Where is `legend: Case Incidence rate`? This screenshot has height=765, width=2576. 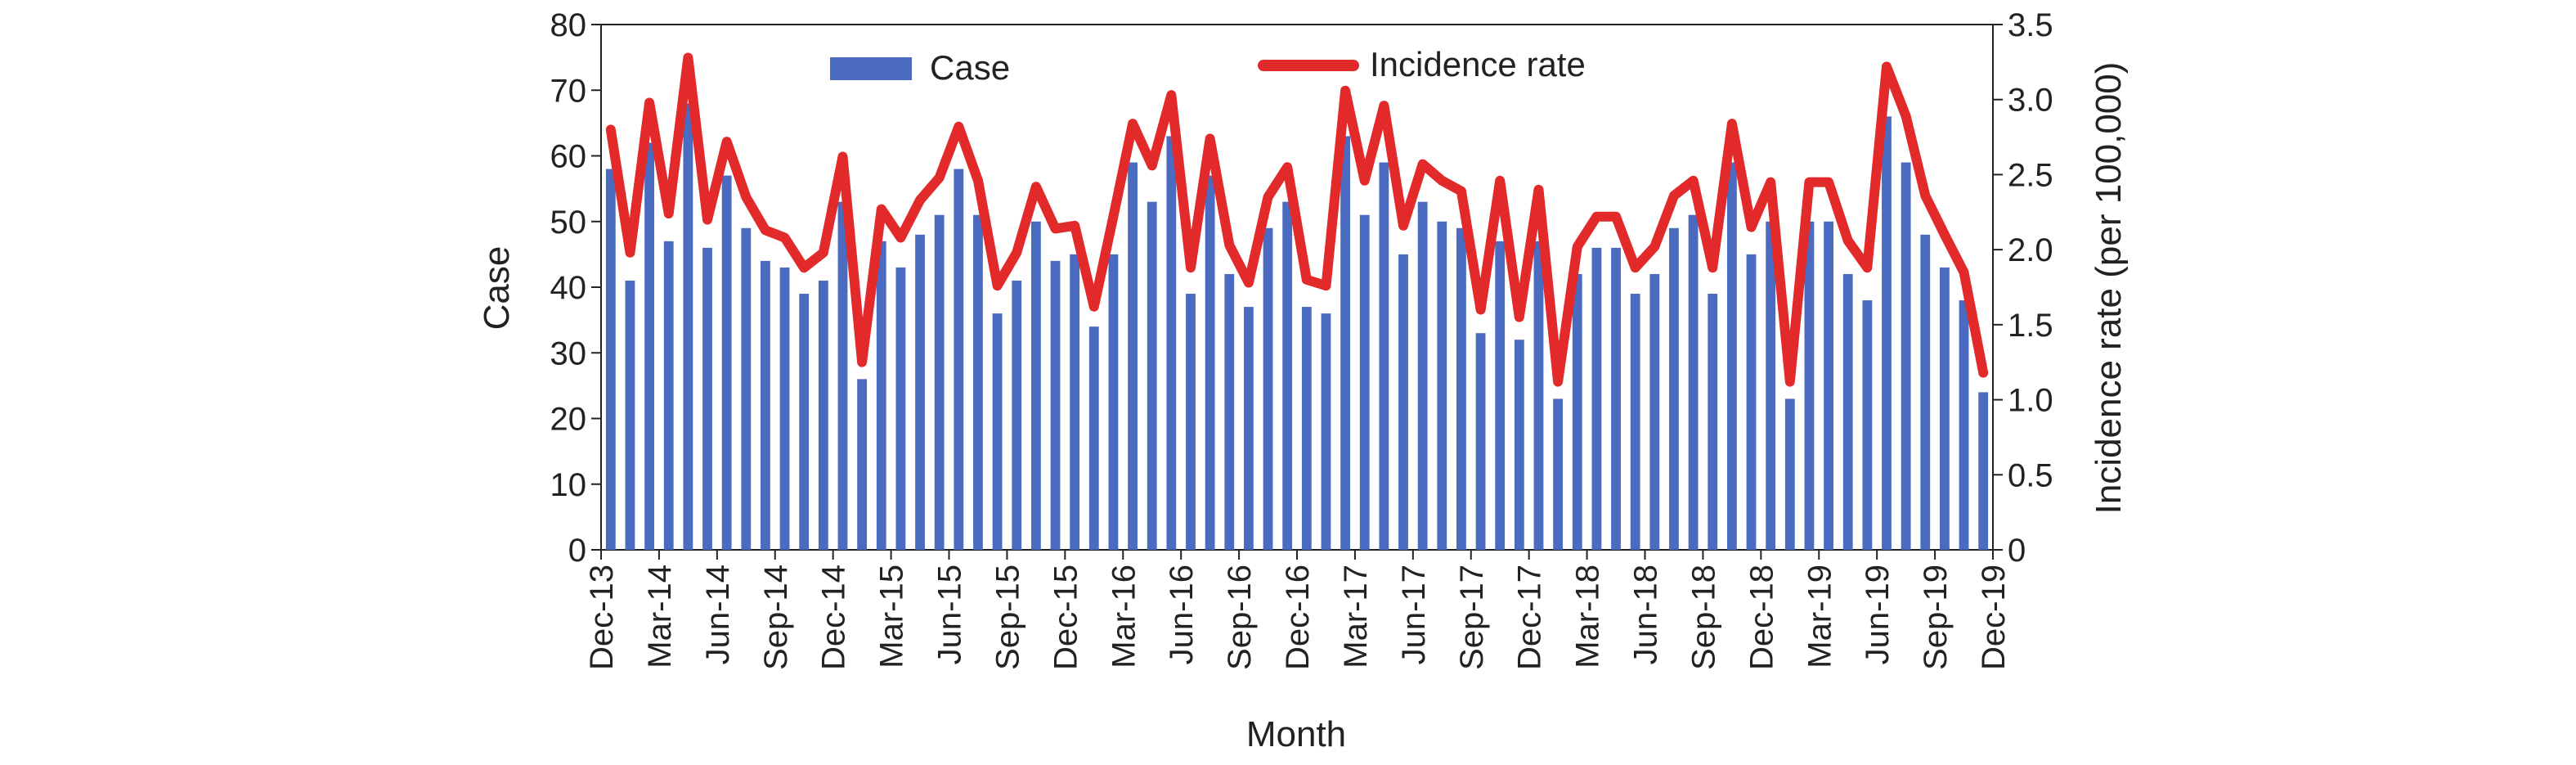
legend: Case Incidence rate is located at coordinates (1208, 66).